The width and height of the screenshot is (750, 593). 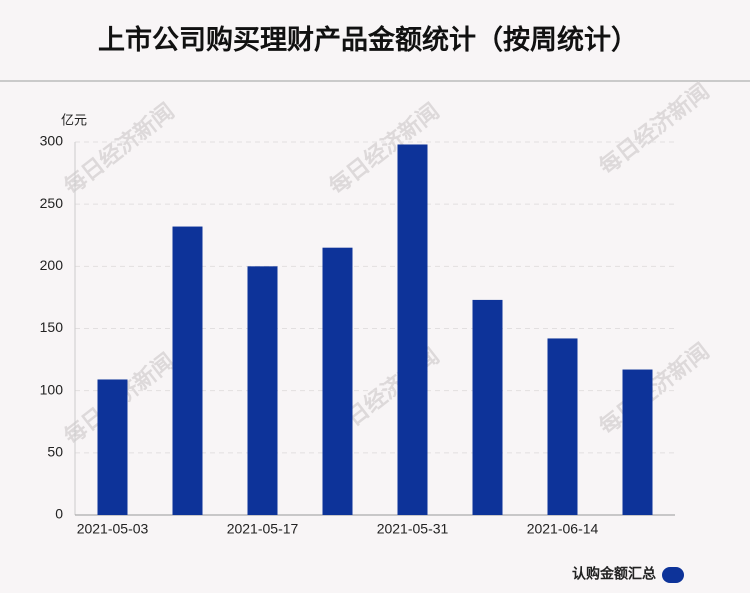 I want to click on y-tick-label: 200, so click(x=52, y=265).